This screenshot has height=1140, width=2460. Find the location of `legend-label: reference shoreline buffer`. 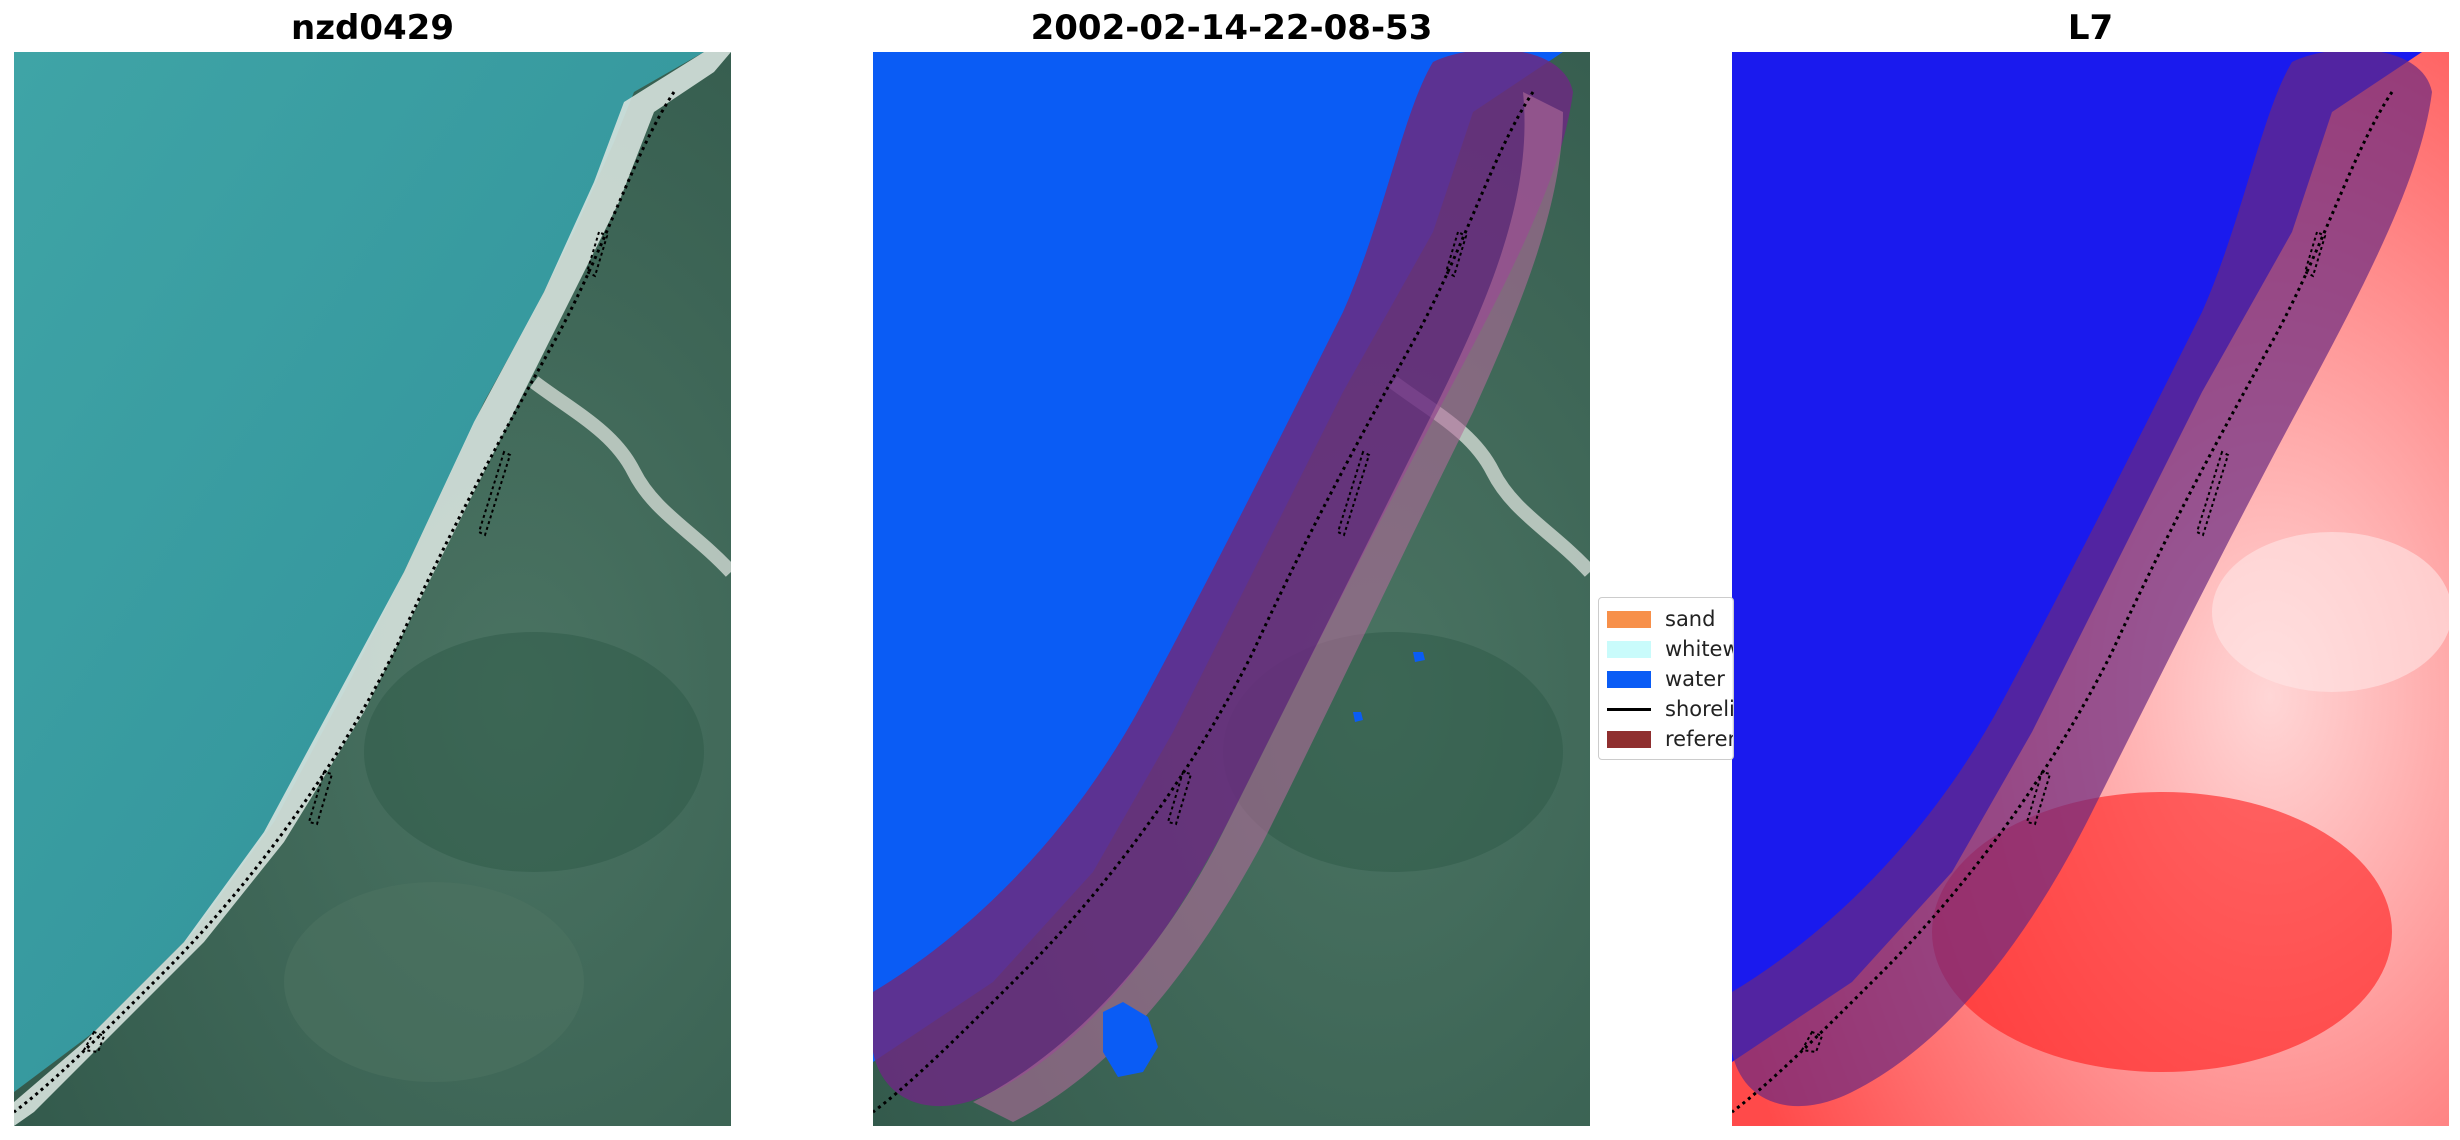

legend-label: reference shoreline buffer is located at coordinates (1699, 739).